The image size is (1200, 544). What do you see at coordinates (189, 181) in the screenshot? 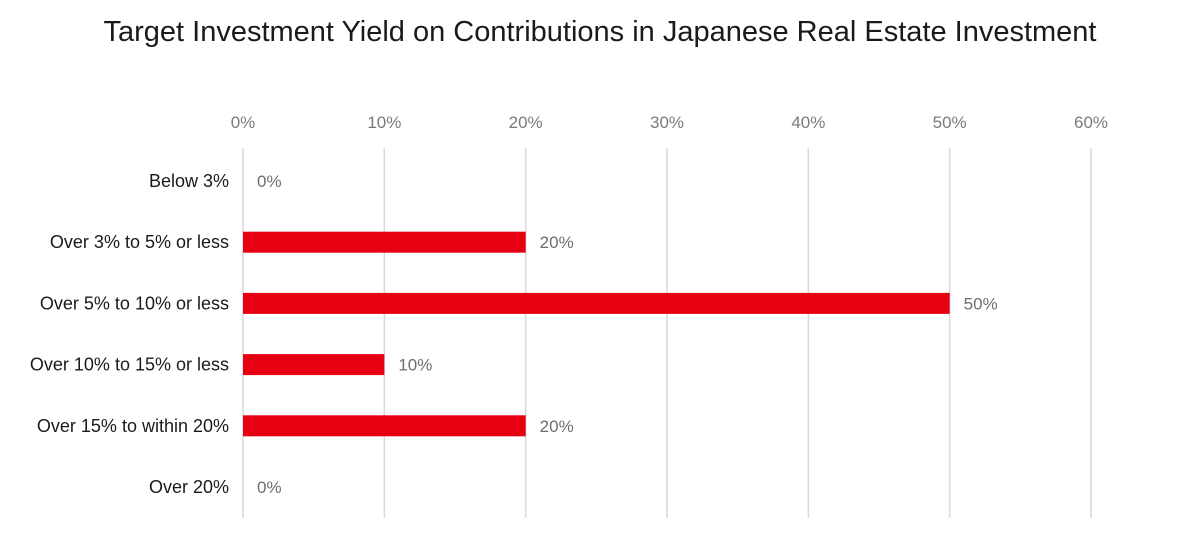
I see `category-label: Below 3%` at bounding box center [189, 181].